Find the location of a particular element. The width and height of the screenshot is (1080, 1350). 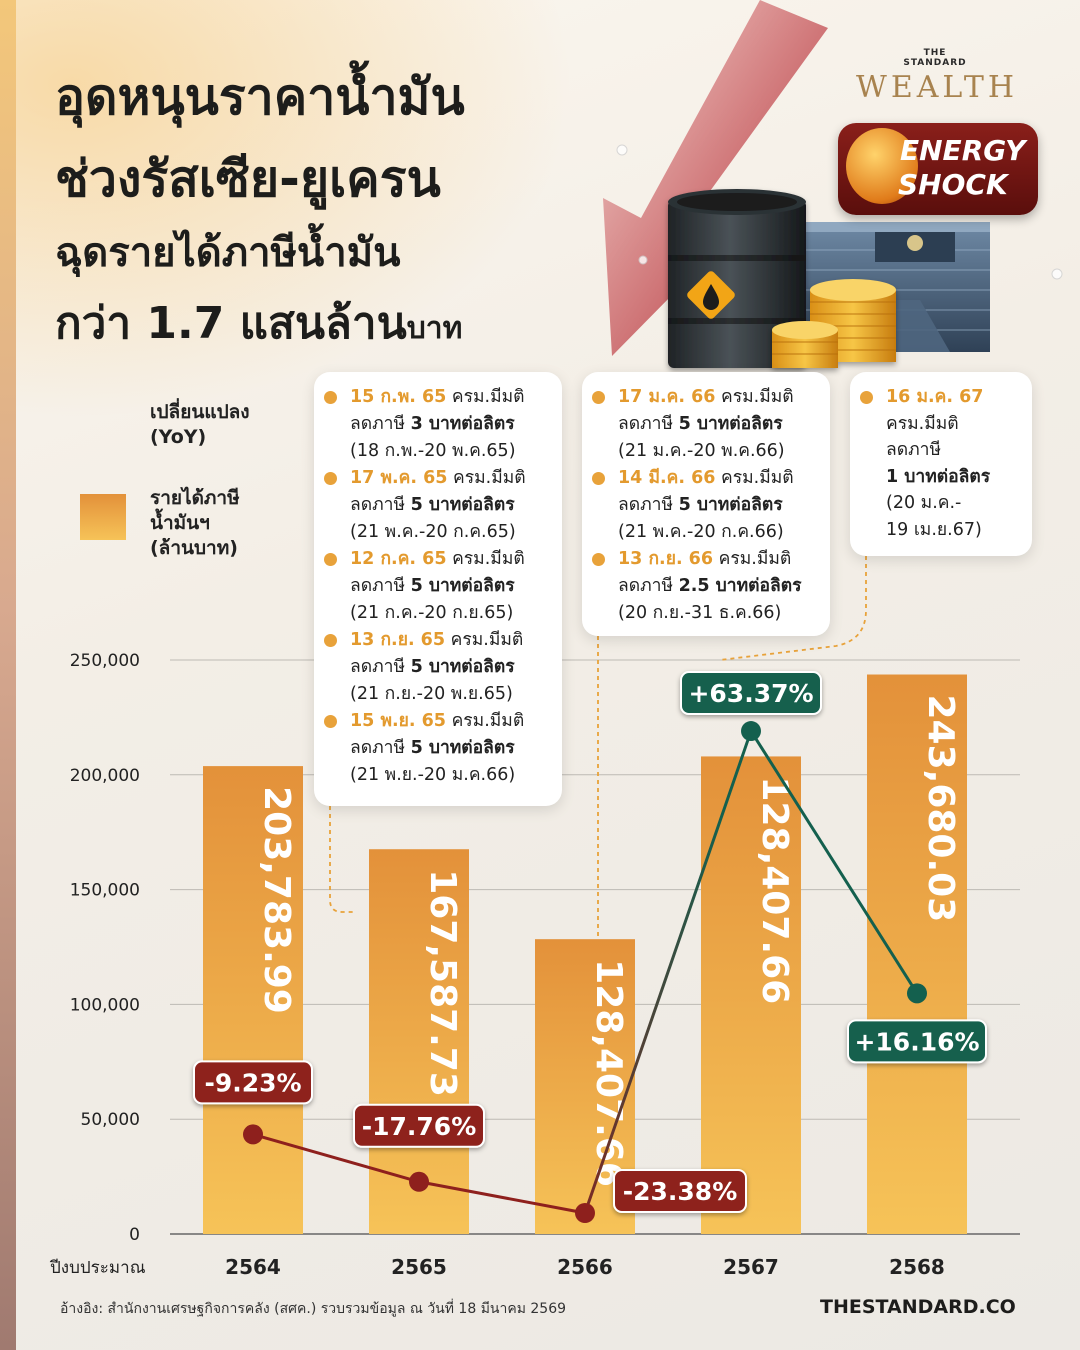

x-axis-title: ปีงบประมาณ is located at coordinates (98, 1268).